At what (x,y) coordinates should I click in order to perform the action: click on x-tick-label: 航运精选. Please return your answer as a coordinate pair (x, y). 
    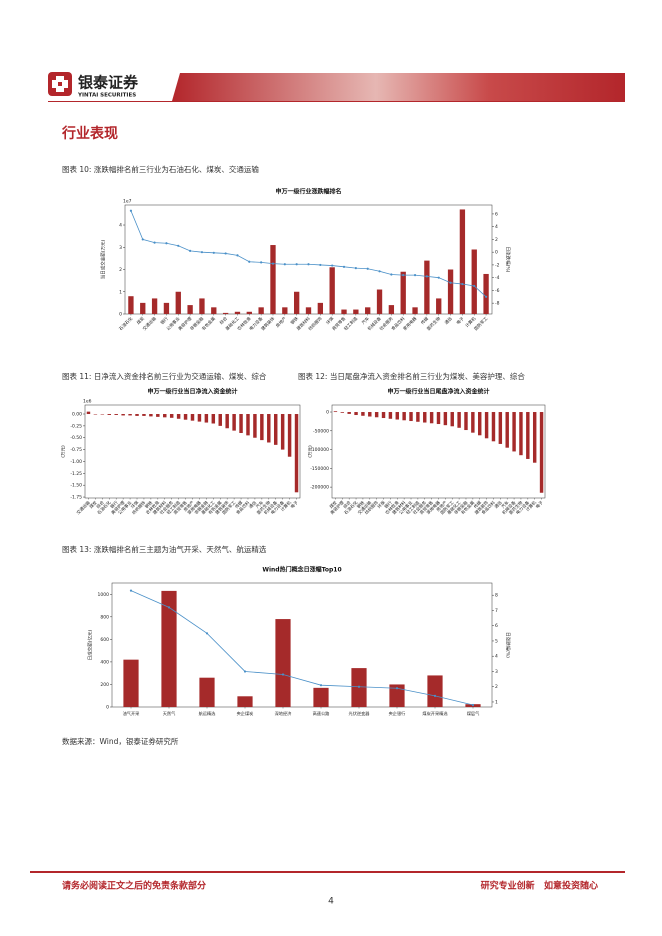
    Looking at the image, I should click on (208, 713).